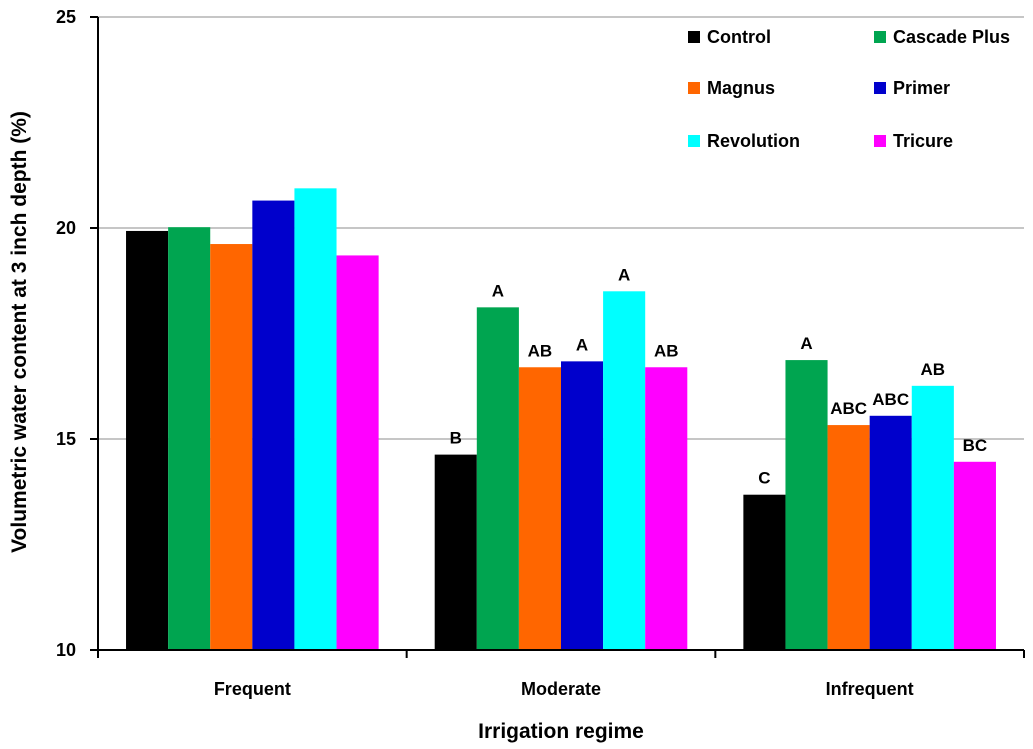 This screenshot has height=749, width=1033. I want to click on x-tick-label: Infrequent, so click(870, 689).